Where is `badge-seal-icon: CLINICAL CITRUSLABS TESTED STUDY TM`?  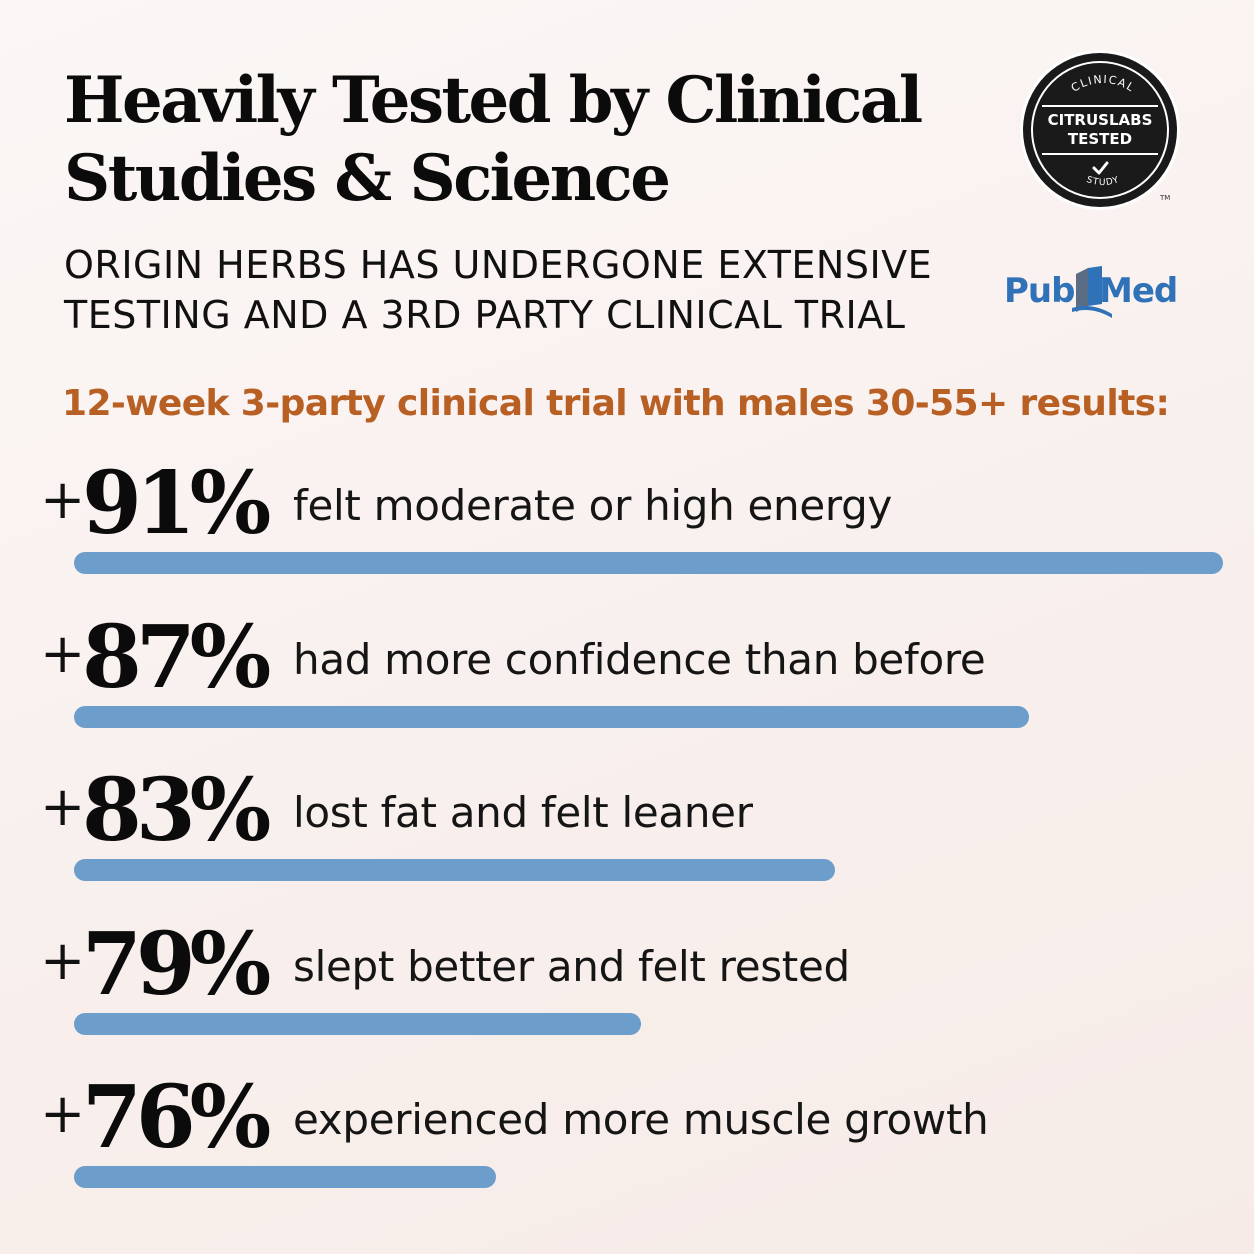
badge-seal-icon: CLINICAL CITRUSLABS TESTED STUDY TM is located at coordinates (1100, 130).